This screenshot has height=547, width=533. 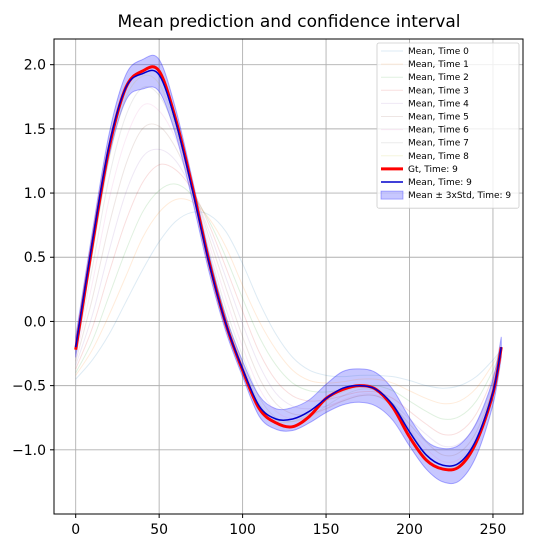 What do you see at coordinates (35, 322) in the screenshot?
I see `y-tick-label: 0.0` at bounding box center [35, 322].